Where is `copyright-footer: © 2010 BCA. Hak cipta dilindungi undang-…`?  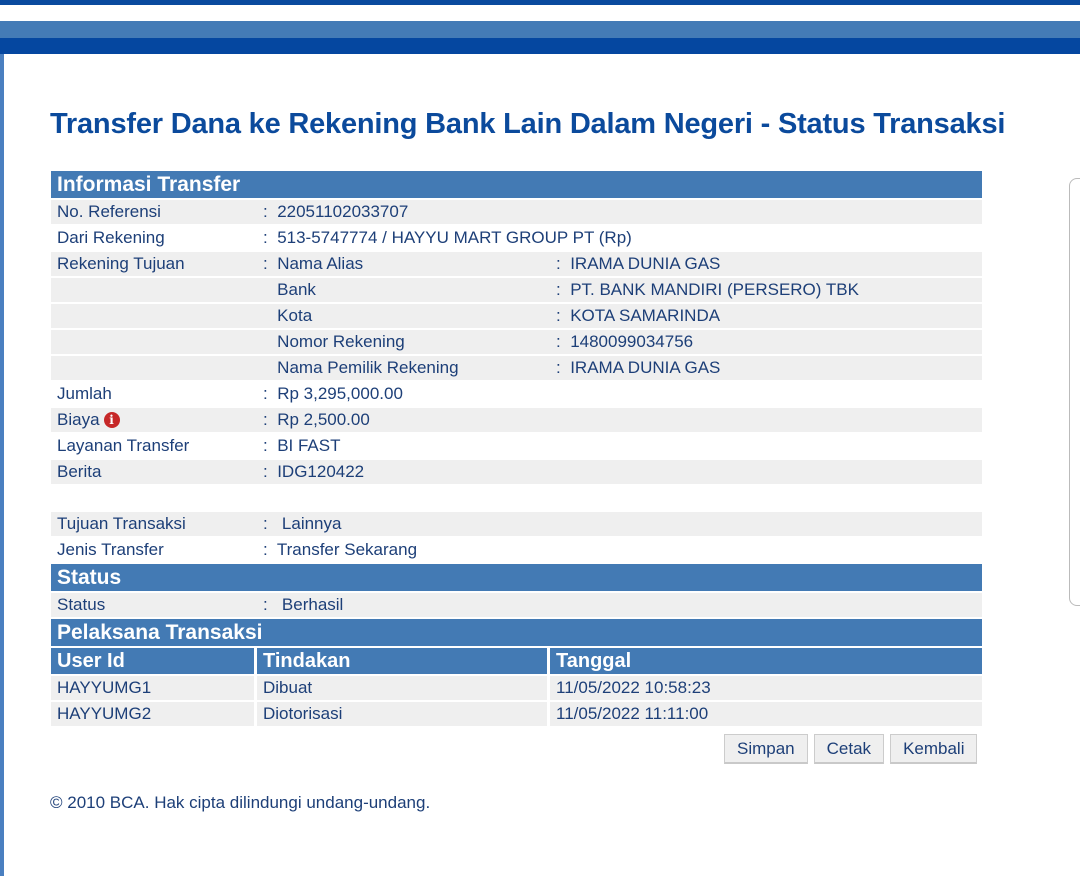
copyright-footer: © 2010 BCA. Hak cipta dilindungi undang-… is located at coordinates (240, 802).